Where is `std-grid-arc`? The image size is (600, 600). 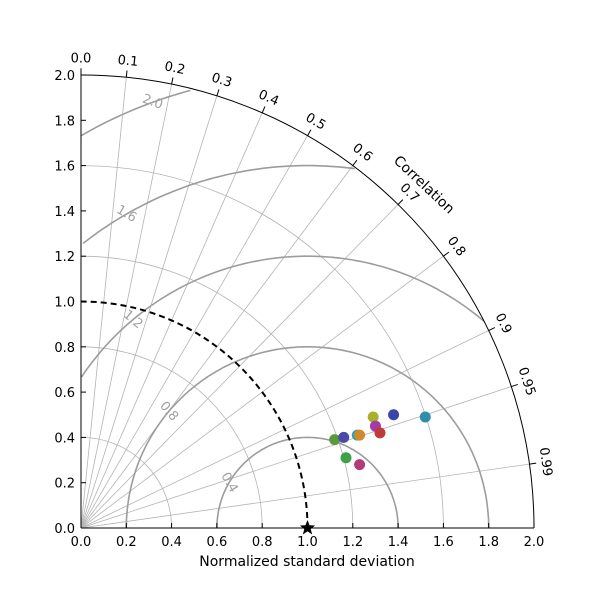 std-grid-arc is located at coordinates (171, 437).